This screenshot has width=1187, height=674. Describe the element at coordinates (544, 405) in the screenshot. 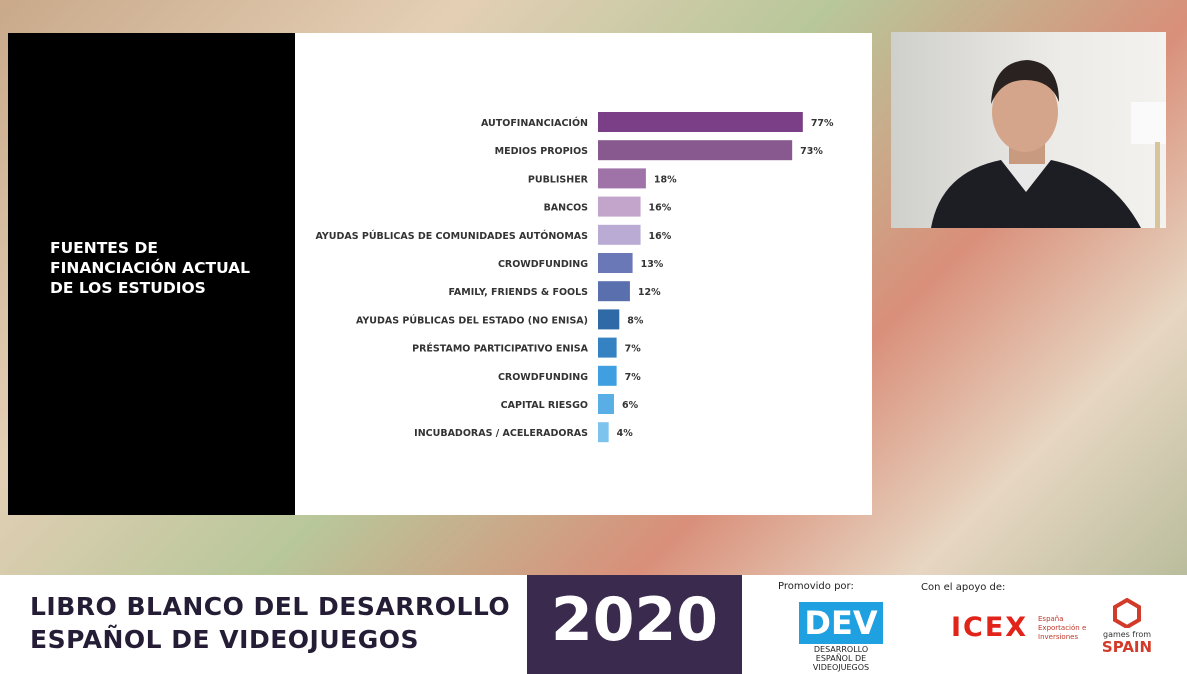

I see `category-label: CAPITAL RIESGO` at that location.